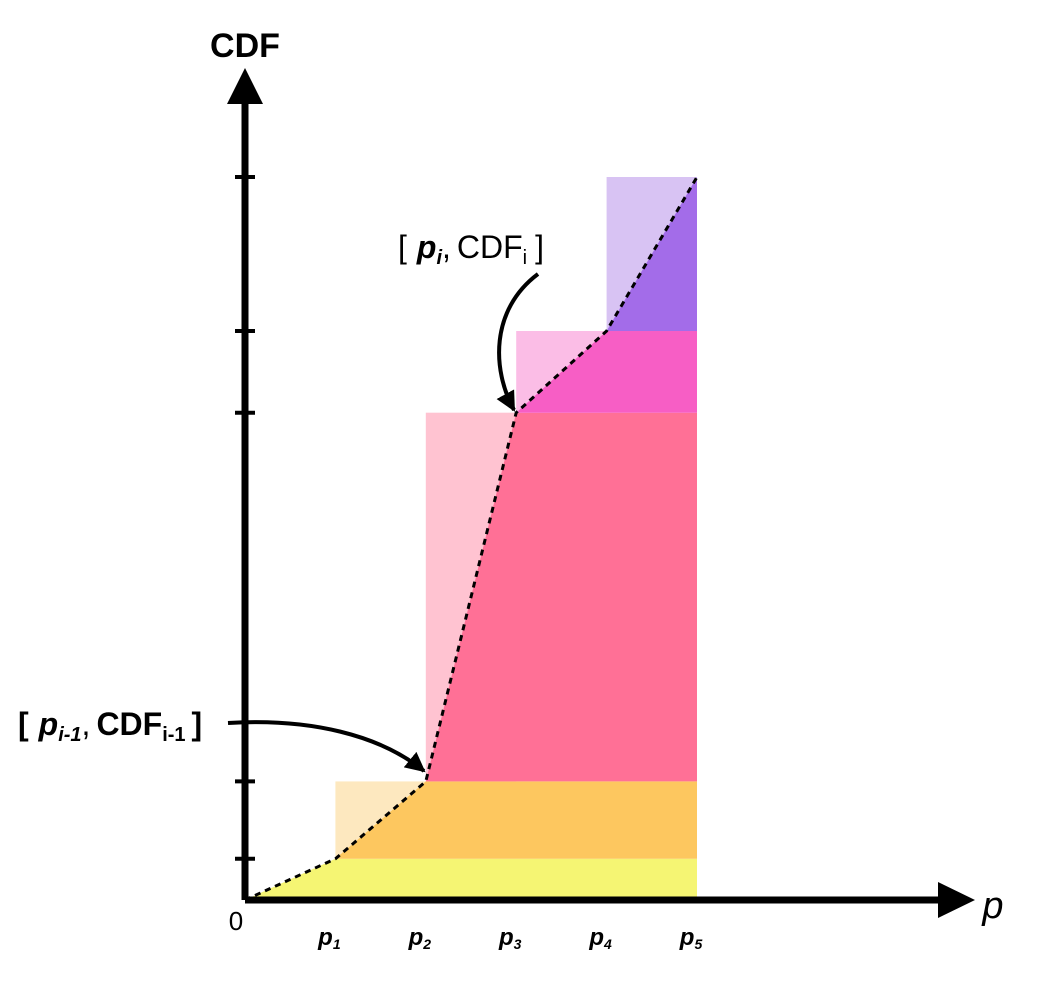 The height and width of the screenshot is (995, 1046). What do you see at coordinates (471, 879) in the screenshot?
I see `band-1-fill` at bounding box center [471, 879].